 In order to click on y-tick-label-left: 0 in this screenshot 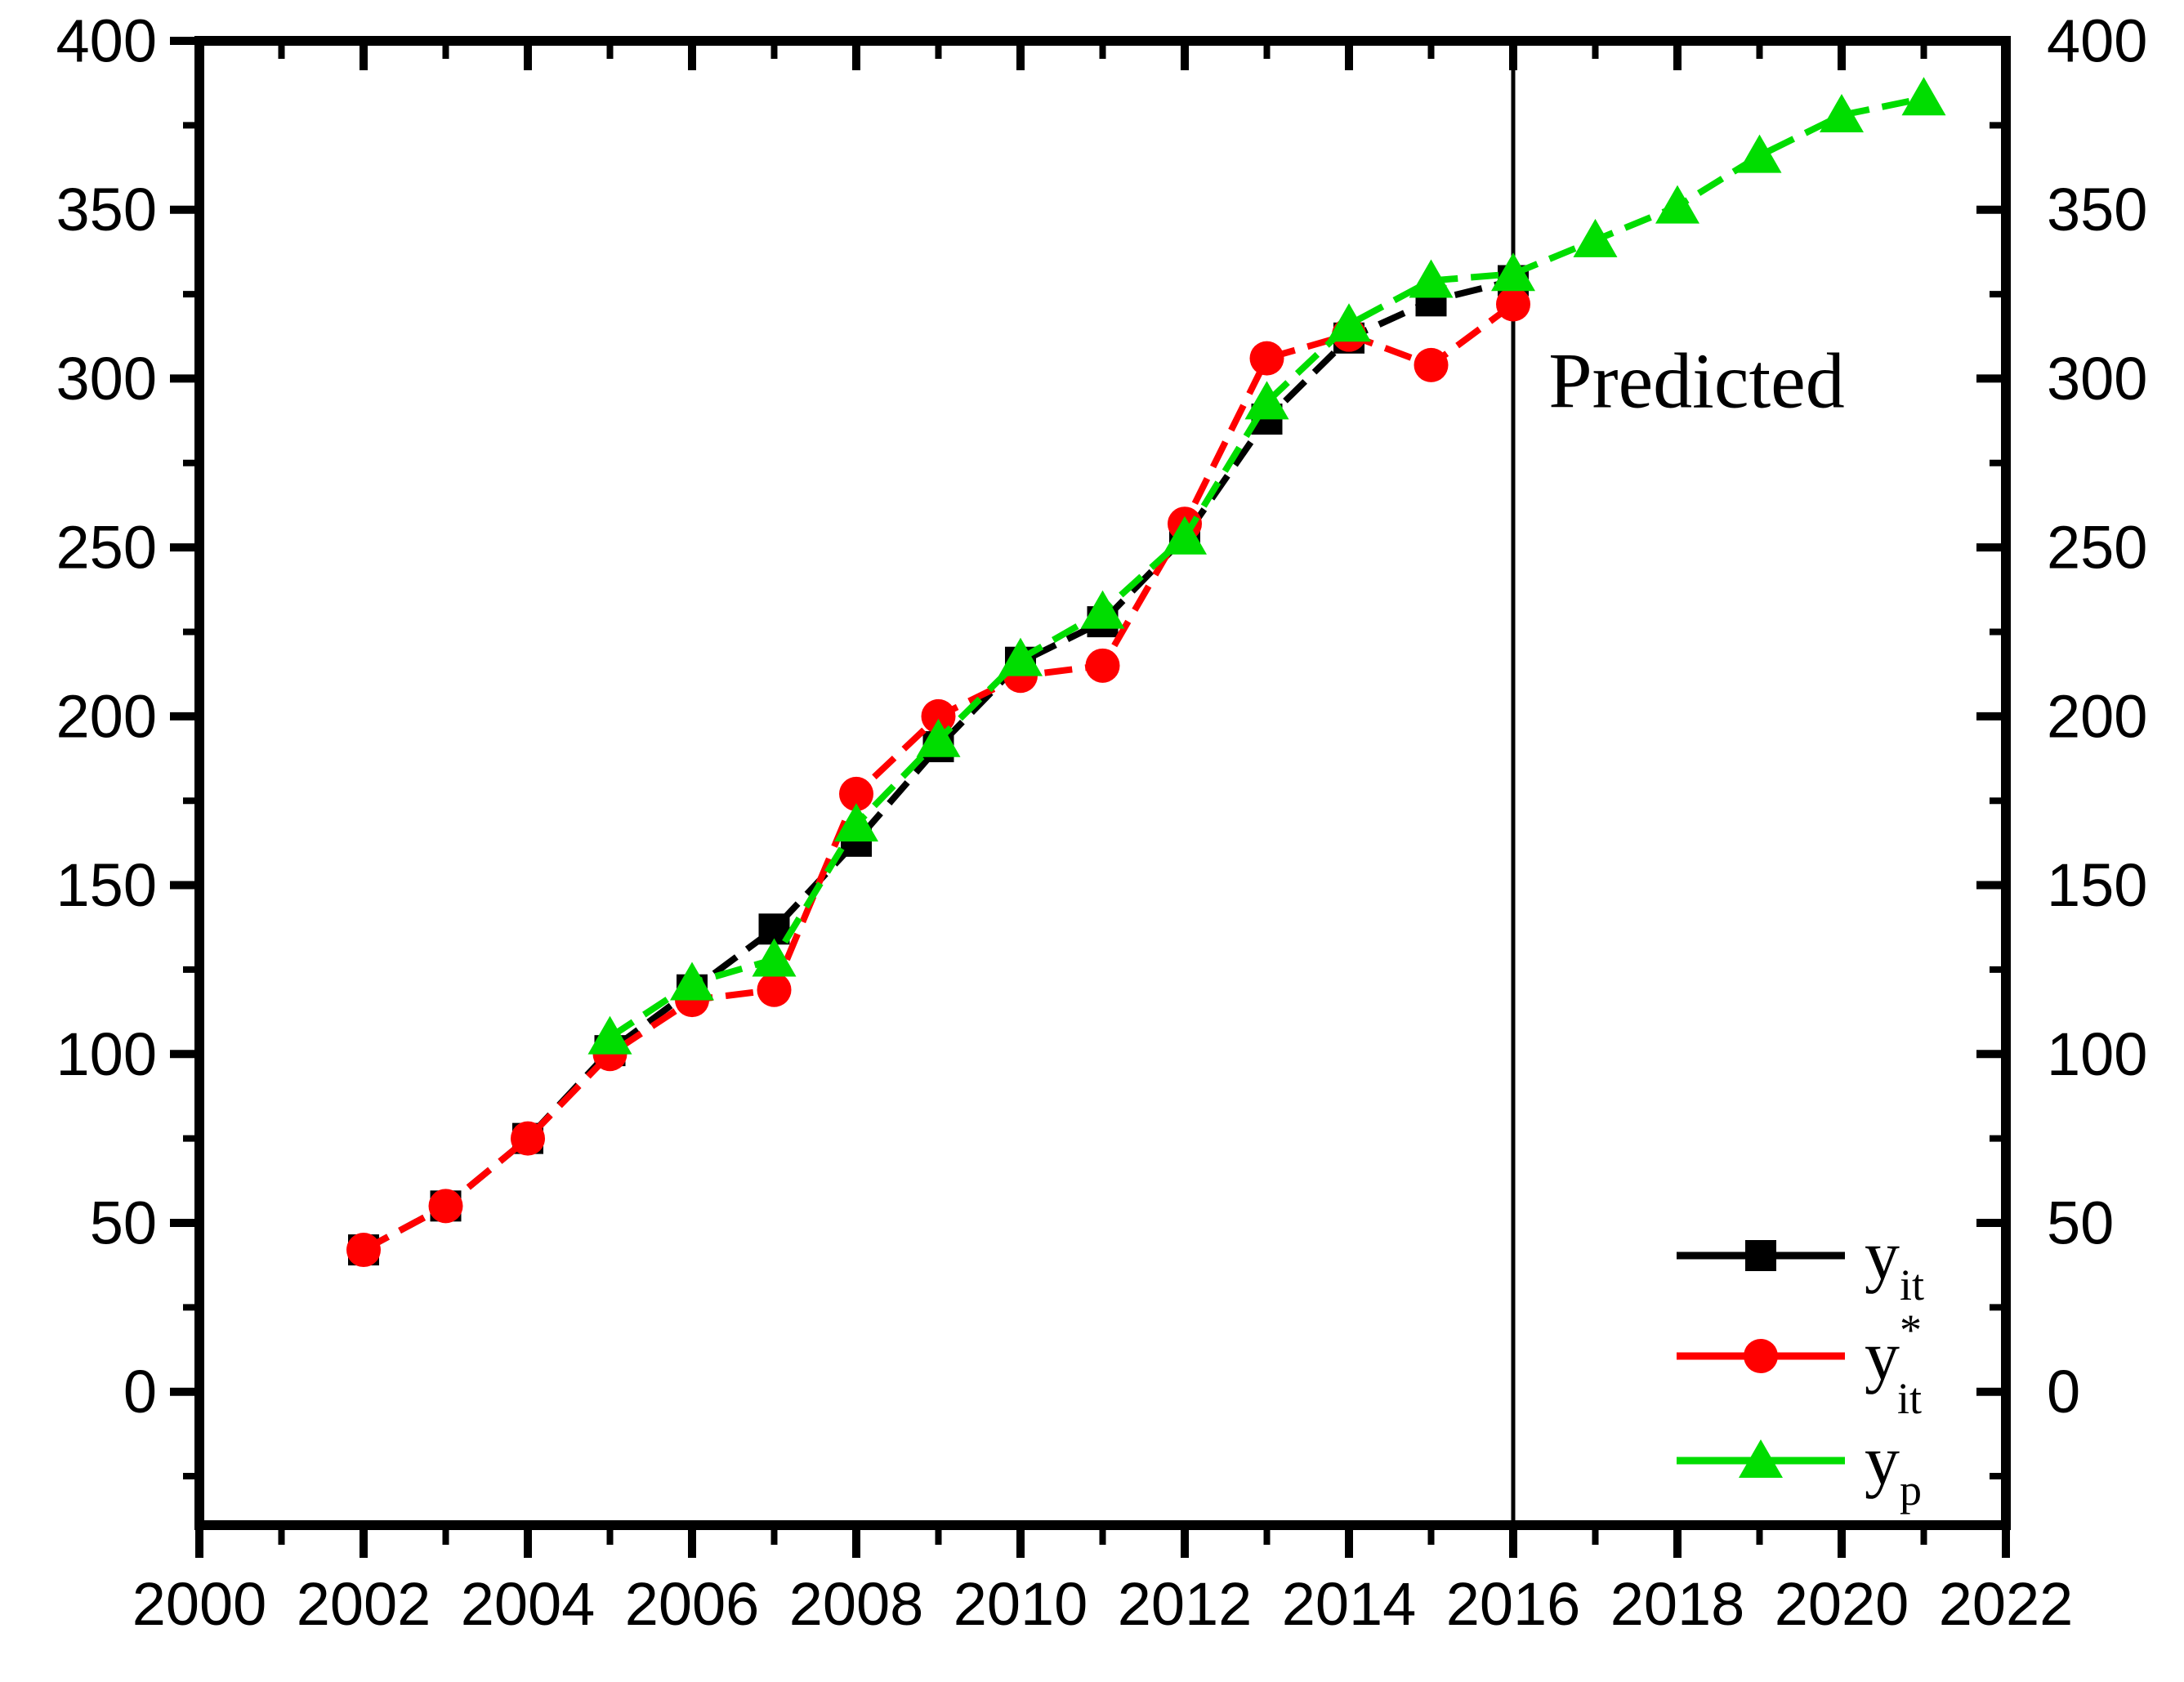, I will do `click(140, 1391)`.